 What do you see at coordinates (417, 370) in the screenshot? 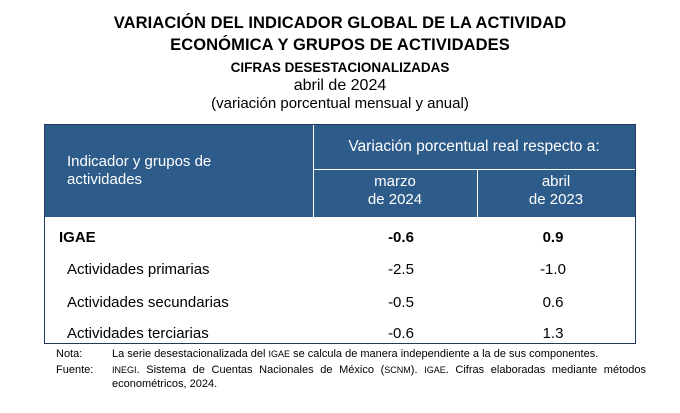
I see `source-text-b: ).` at bounding box center [417, 370].